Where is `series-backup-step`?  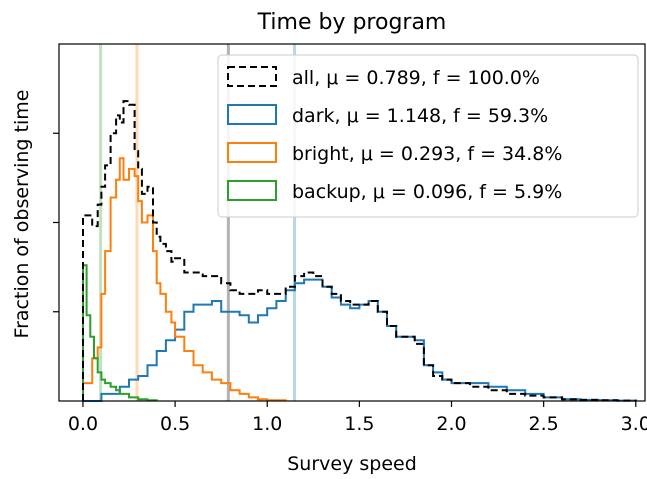
series-backup-step is located at coordinates (120, 333).